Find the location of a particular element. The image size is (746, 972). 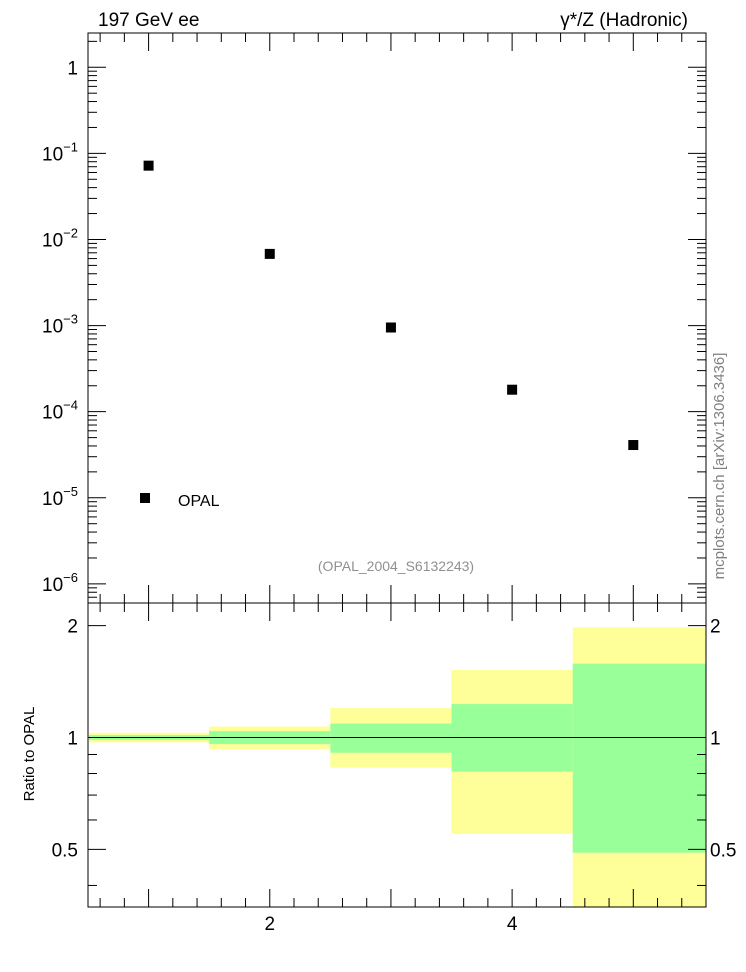

legend: OPAL is located at coordinates (180, 501).